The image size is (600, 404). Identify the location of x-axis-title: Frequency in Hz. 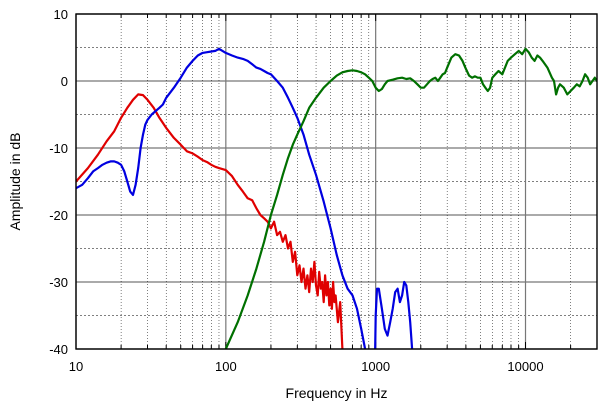
(337, 393).